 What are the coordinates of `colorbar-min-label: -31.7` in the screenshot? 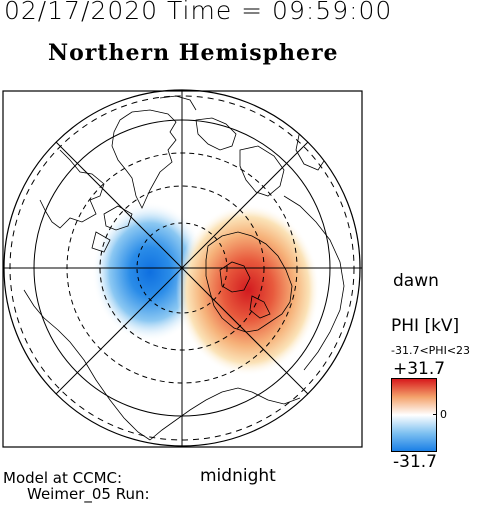 It's located at (415, 462).